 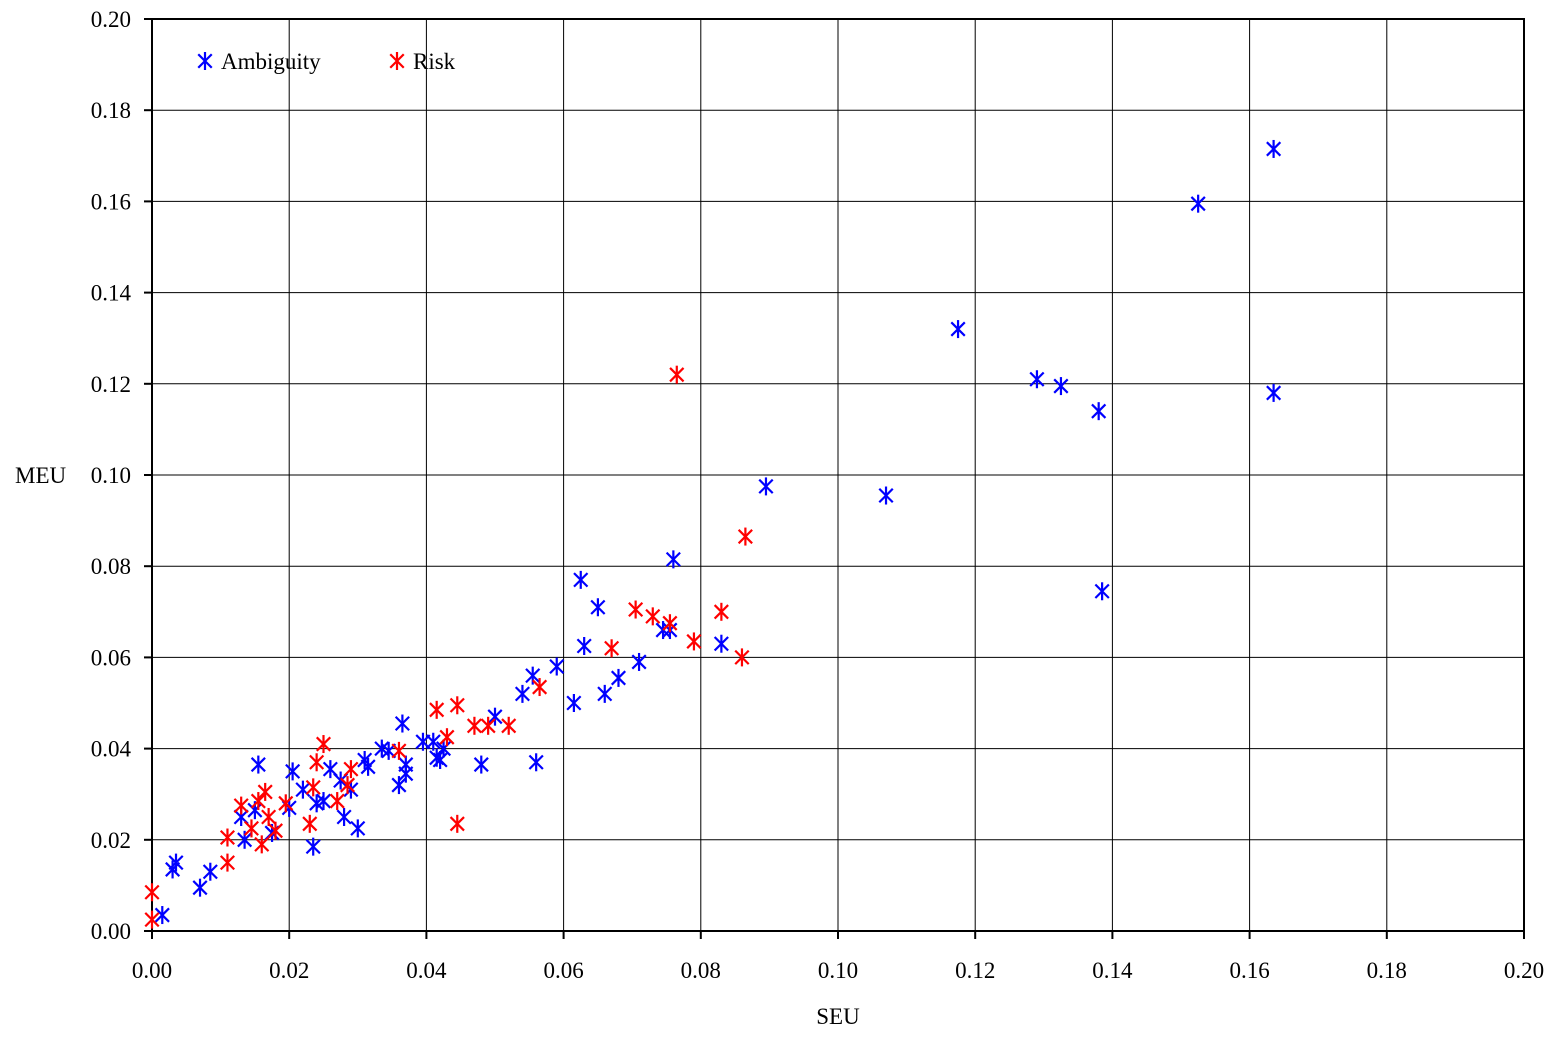 I want to click on y-tick-label: 0.08, so click(x=111, y=566).